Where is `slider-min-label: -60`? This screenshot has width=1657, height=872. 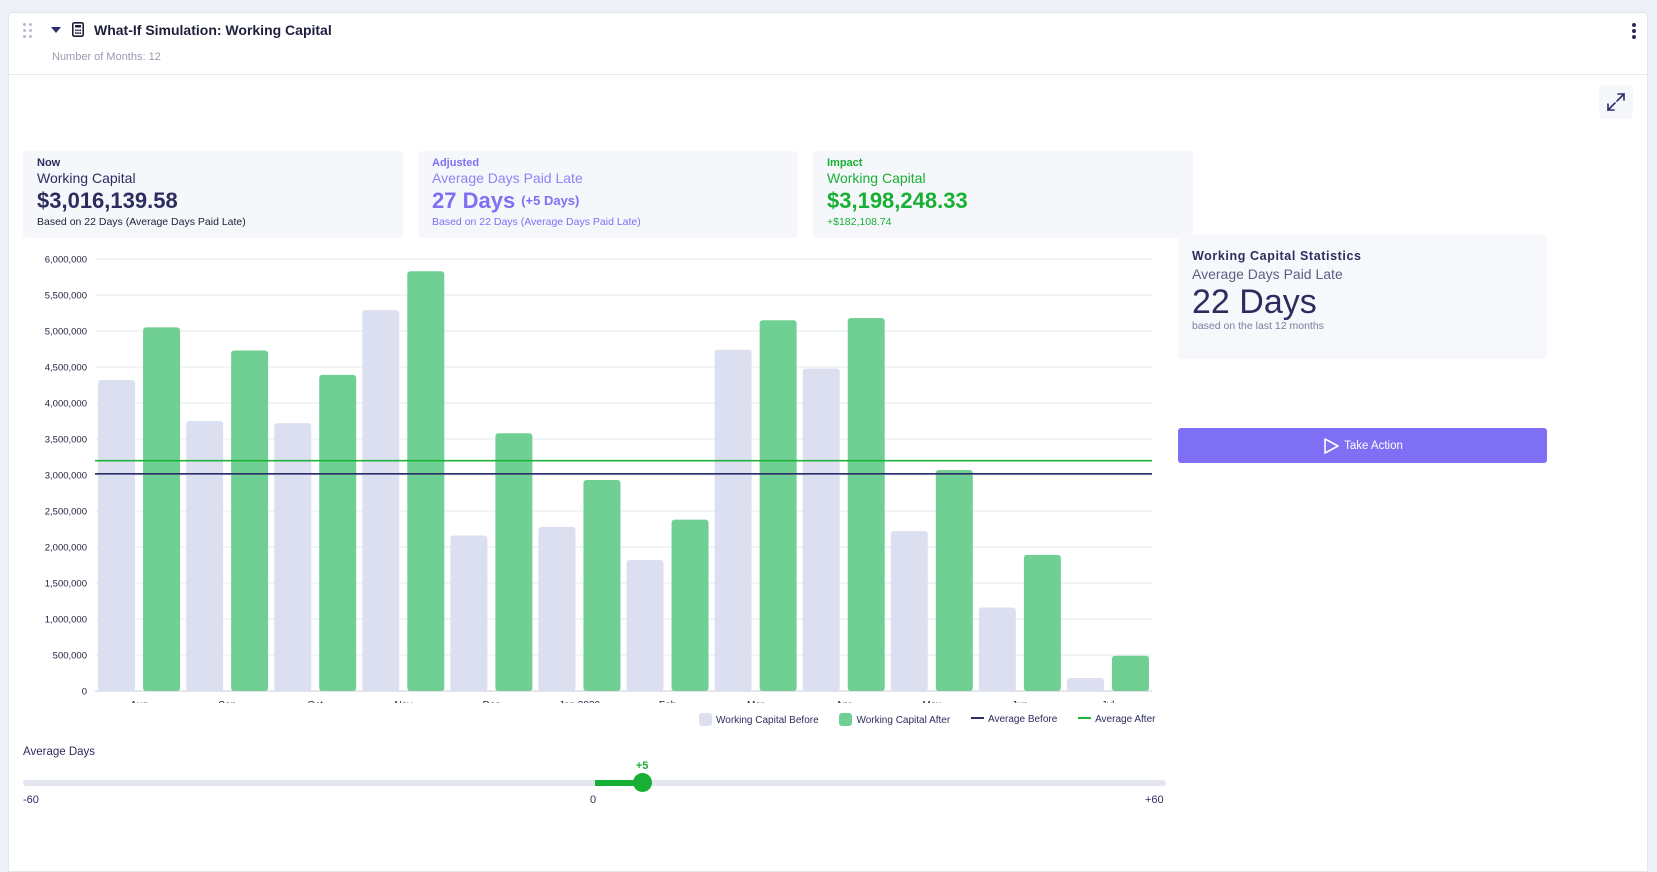
slider-min-label: -60 is located at coordinates (31, 800).